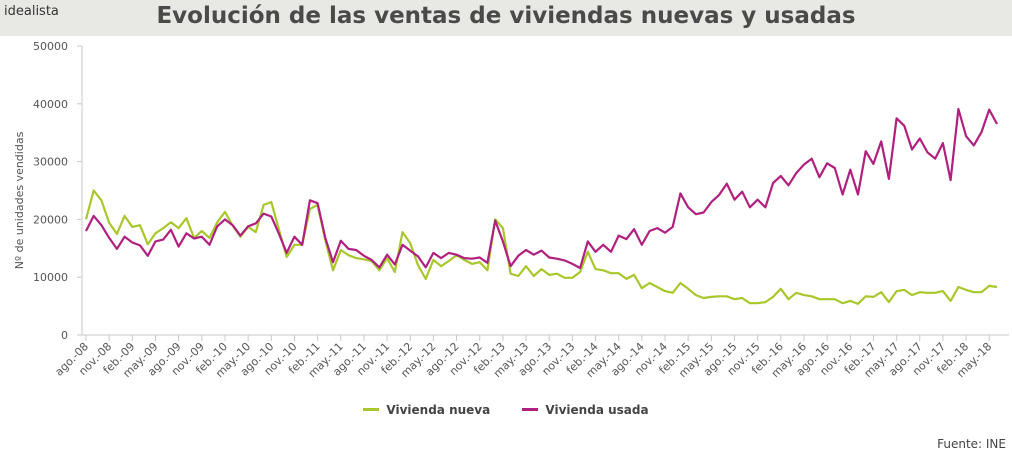 The height and width of the screenshot is (457, 1012). Describe the element at coordinates (438, 409) in the screenshot. I see `legend-label-nueva: Vivienda nueva` at that location.